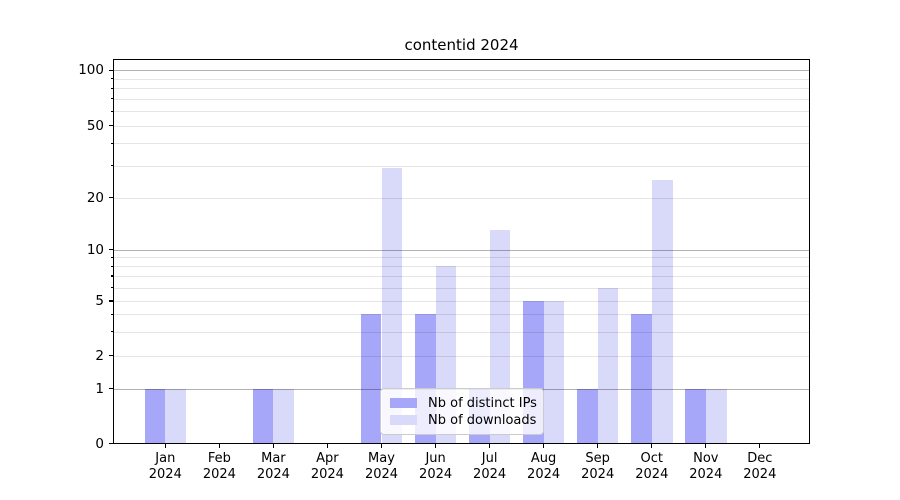 The width and height of the screenshot is (900, 500). What do you see at coordinates (165, 466) in the screenshot?
I see `x-tick-label-jan-2024: Jan 2024` at bounding box center [165, 466].